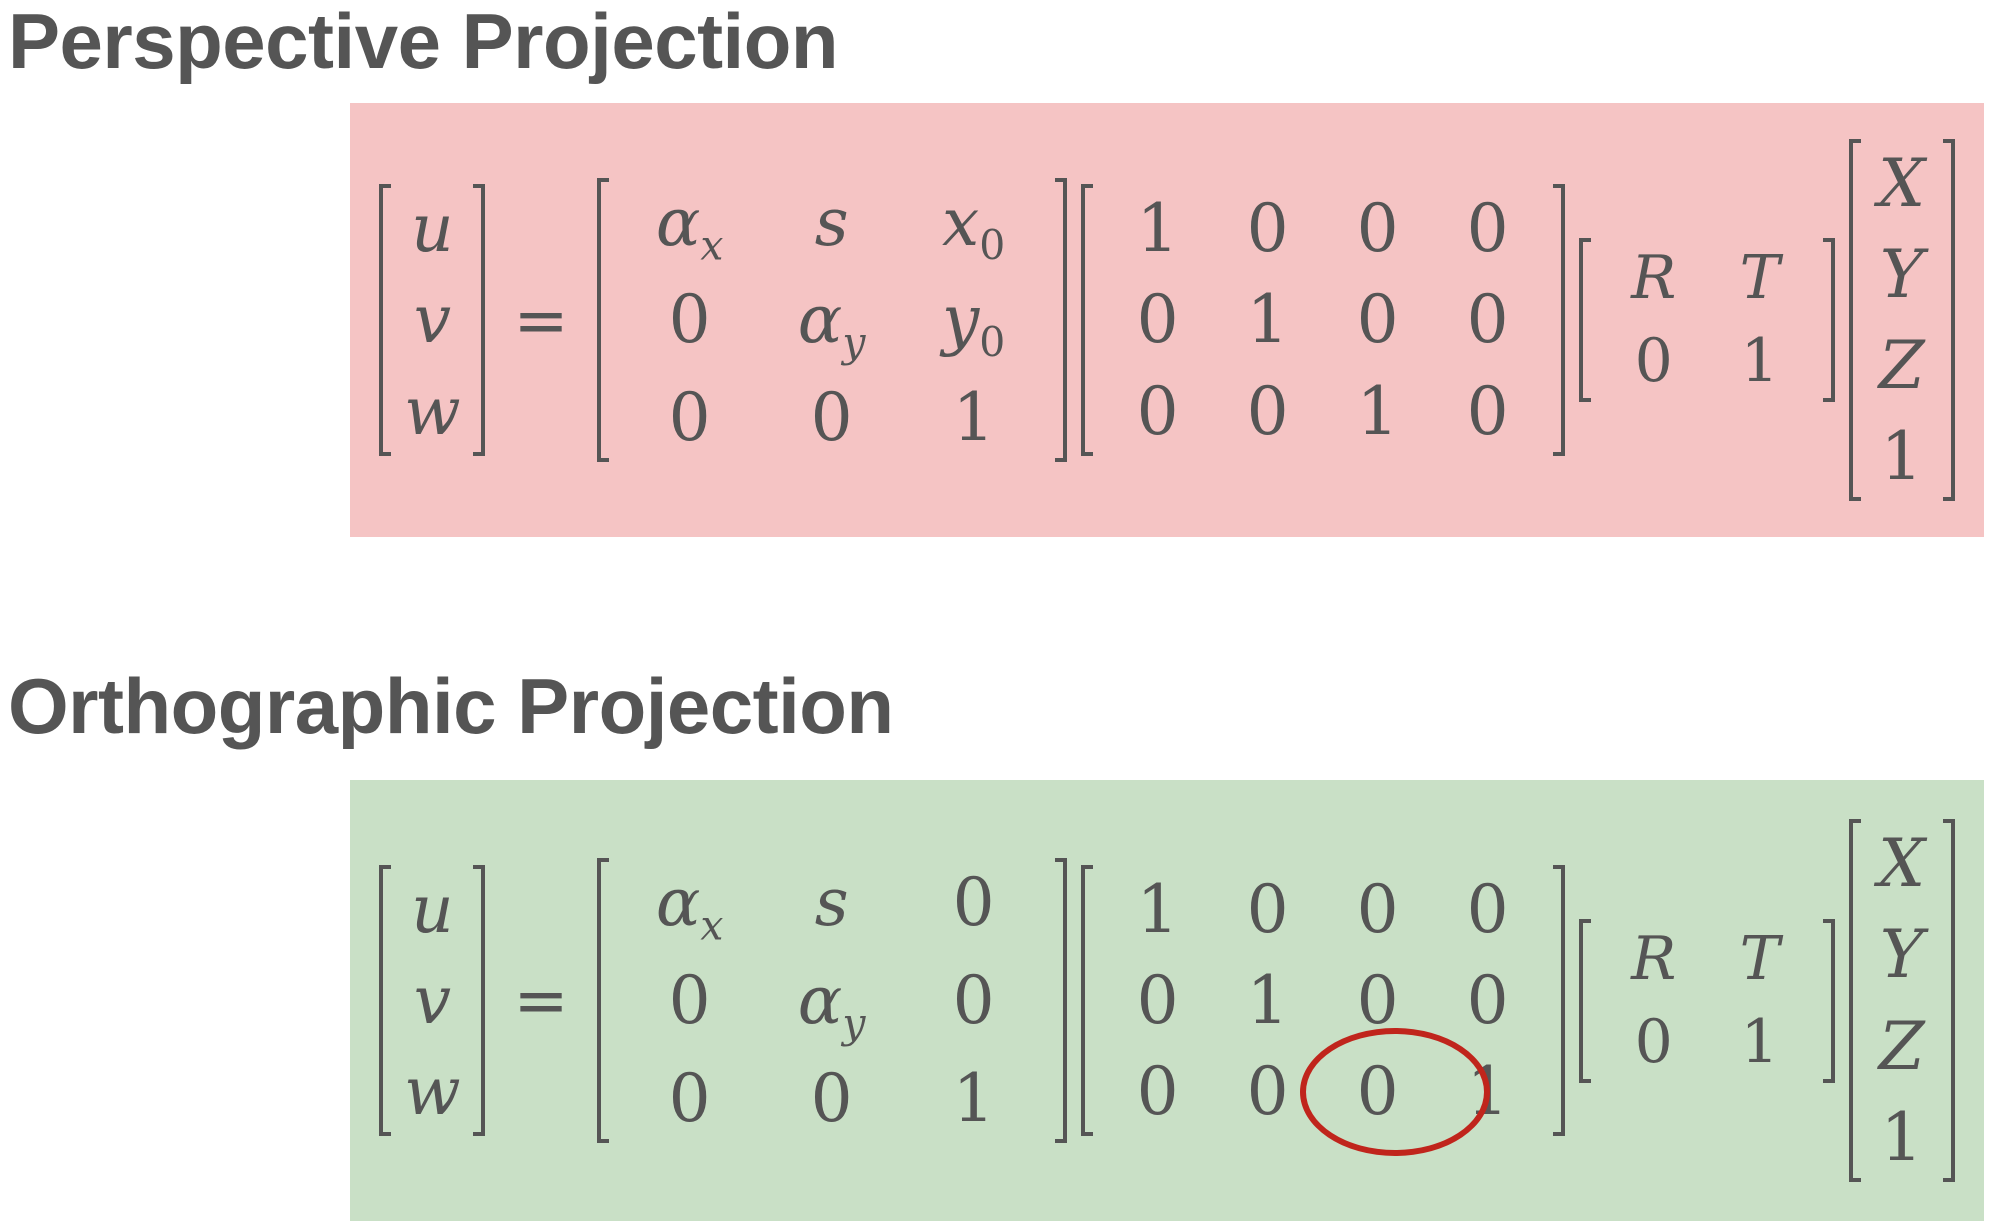  I want to click on highlight-circle-annotation, so click(1395, 1092).